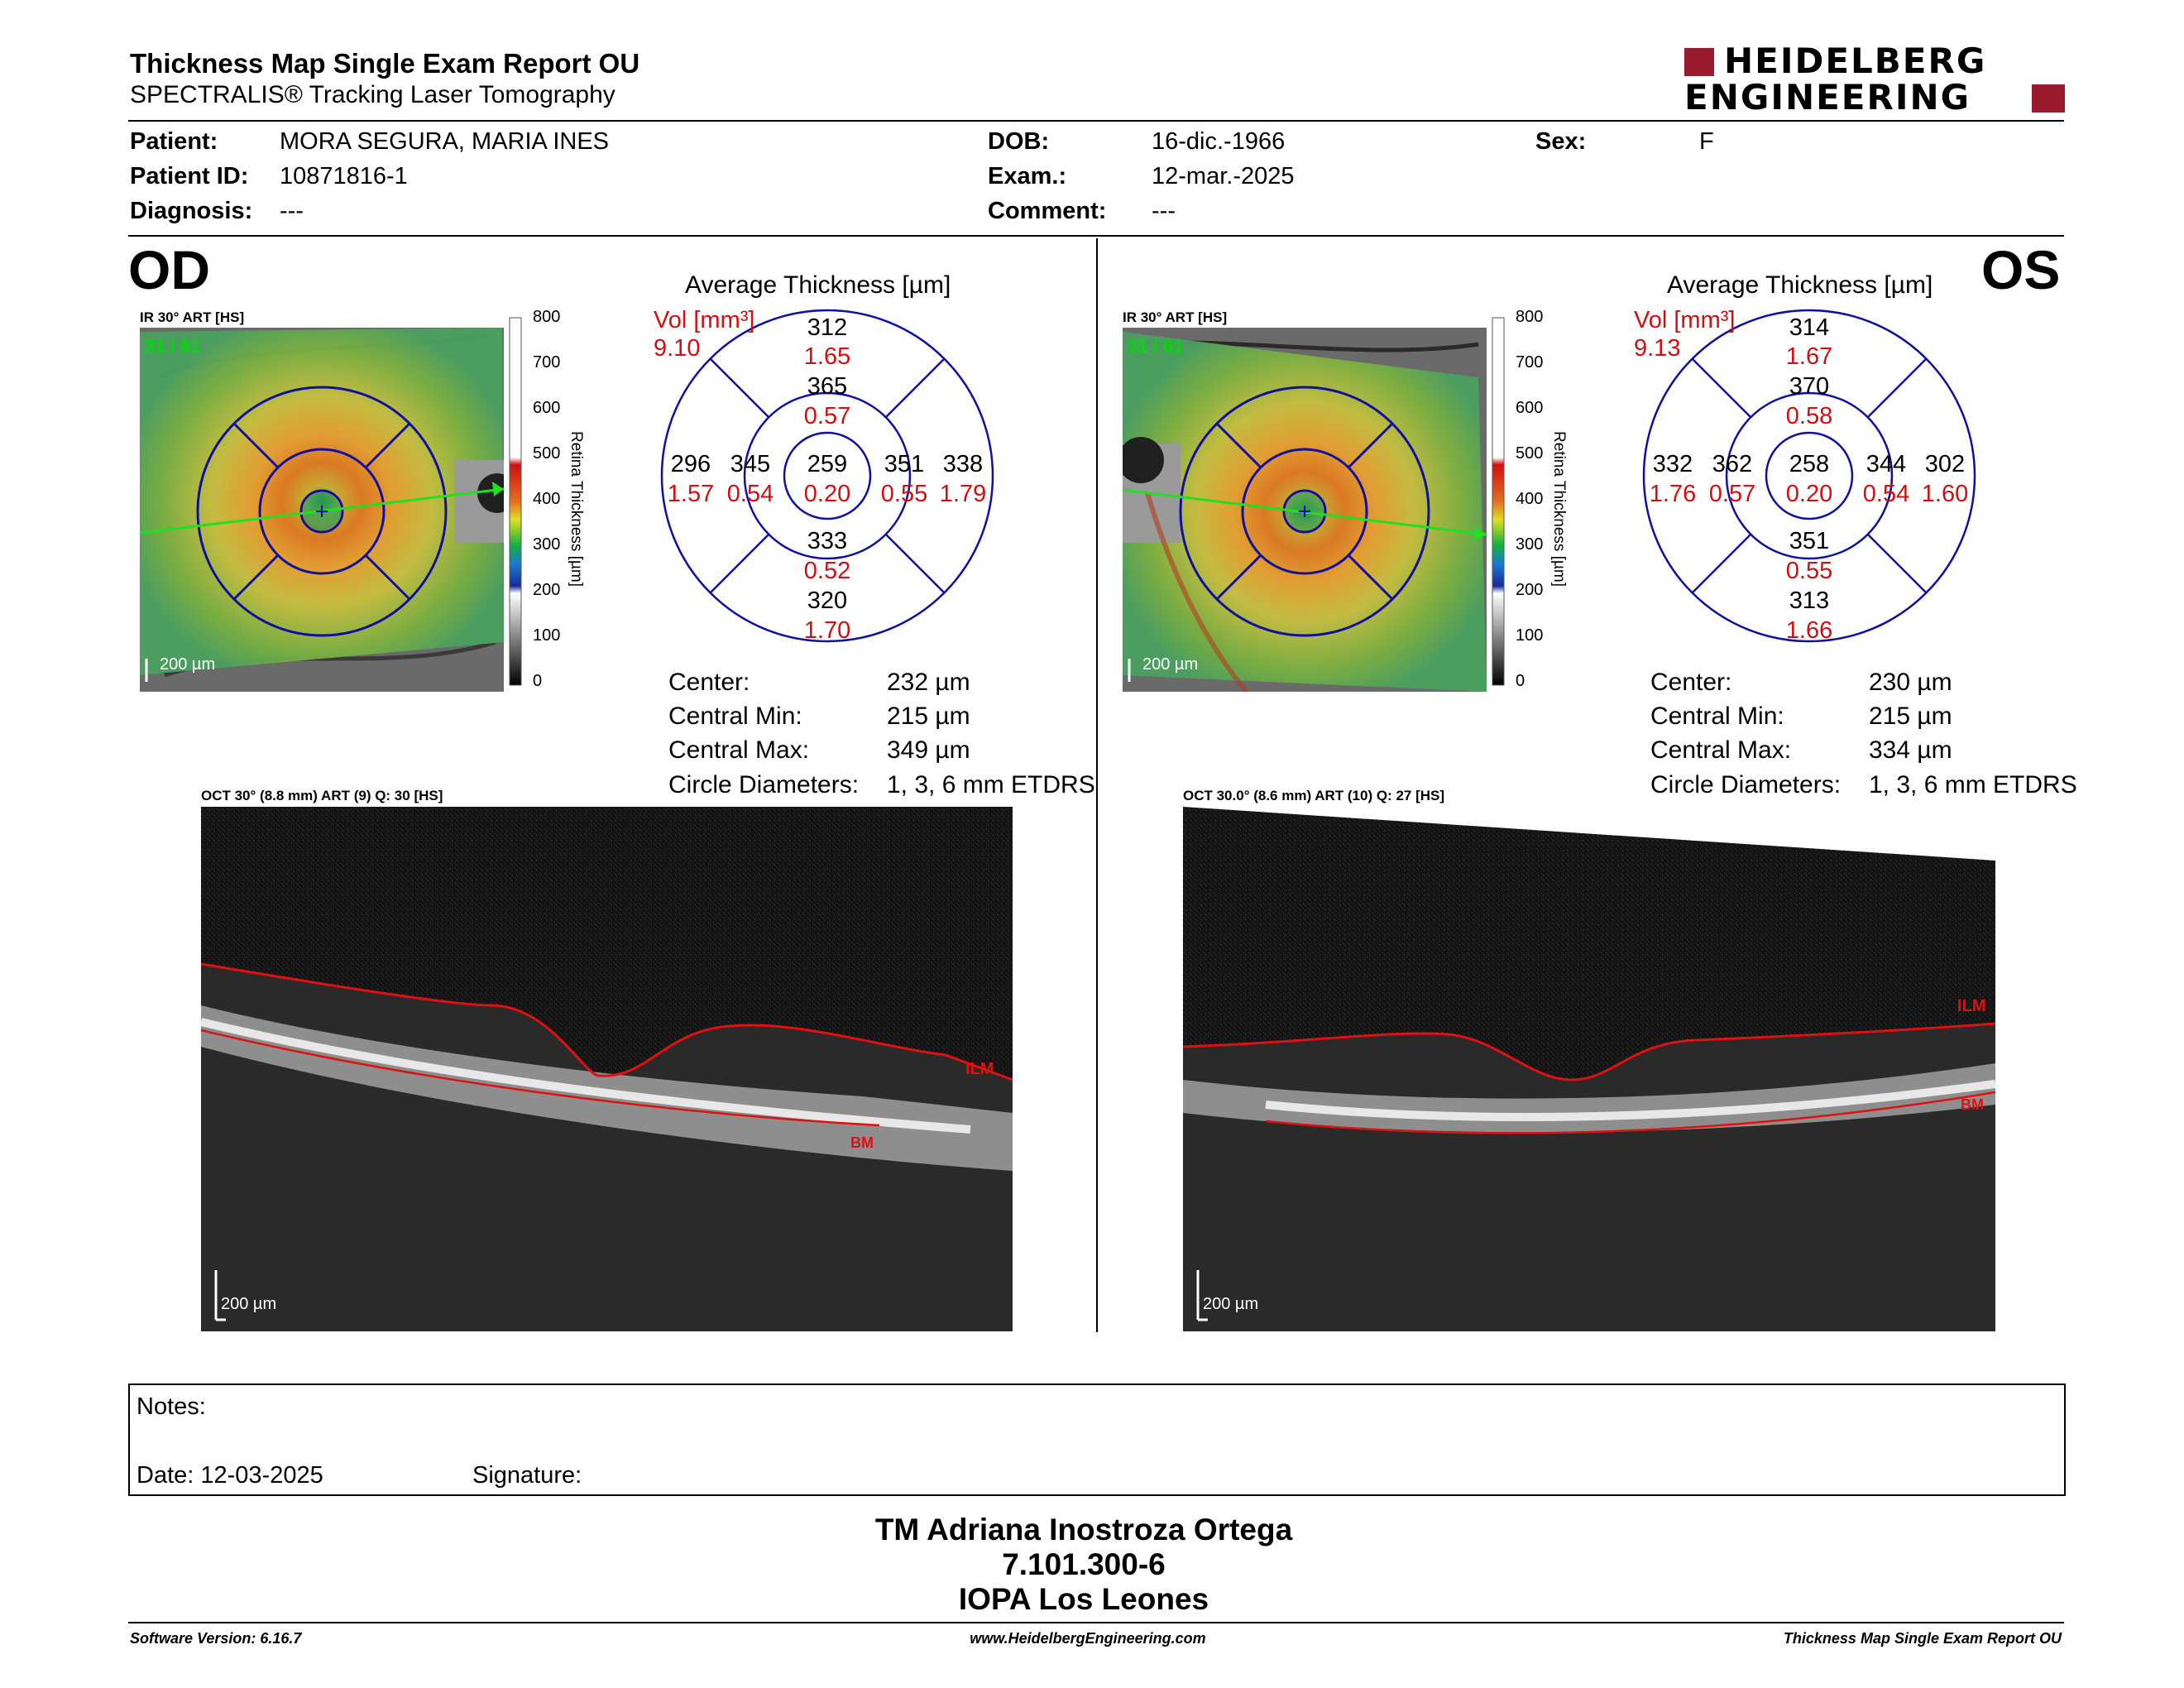 The image size is (2184, 1688). I want to click on diagnosis-value: ---, so click(292, 211).